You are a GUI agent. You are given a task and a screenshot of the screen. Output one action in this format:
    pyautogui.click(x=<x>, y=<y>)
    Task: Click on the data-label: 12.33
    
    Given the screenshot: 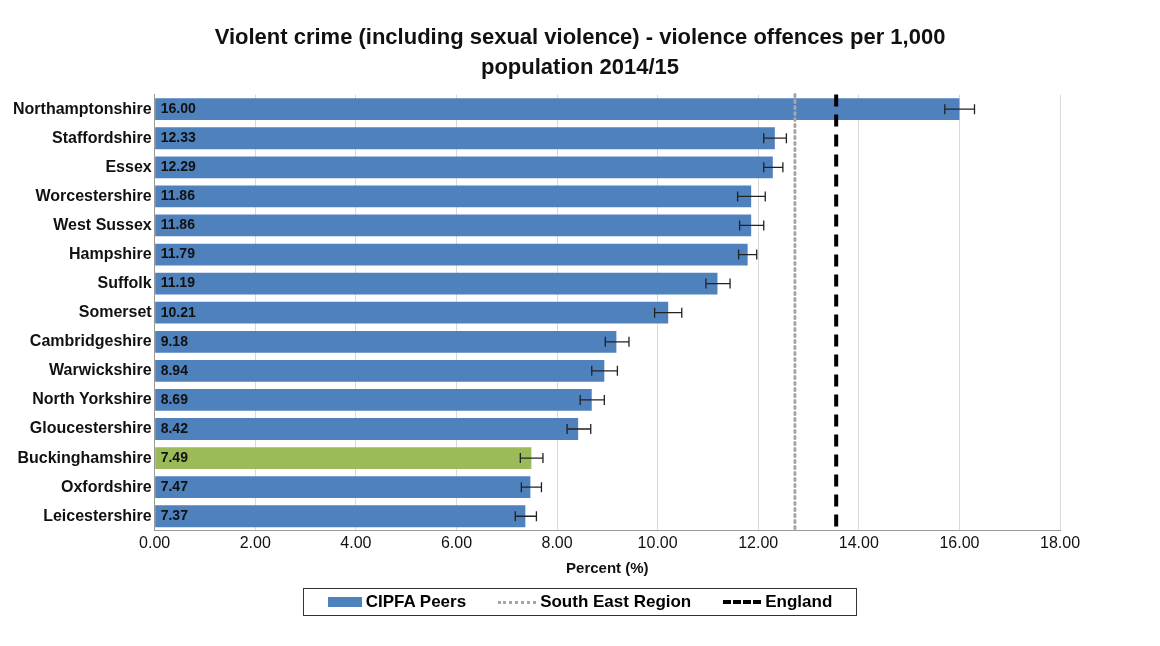 What is the action you would take?
    pyautogui.click(x=178, y=137)
    